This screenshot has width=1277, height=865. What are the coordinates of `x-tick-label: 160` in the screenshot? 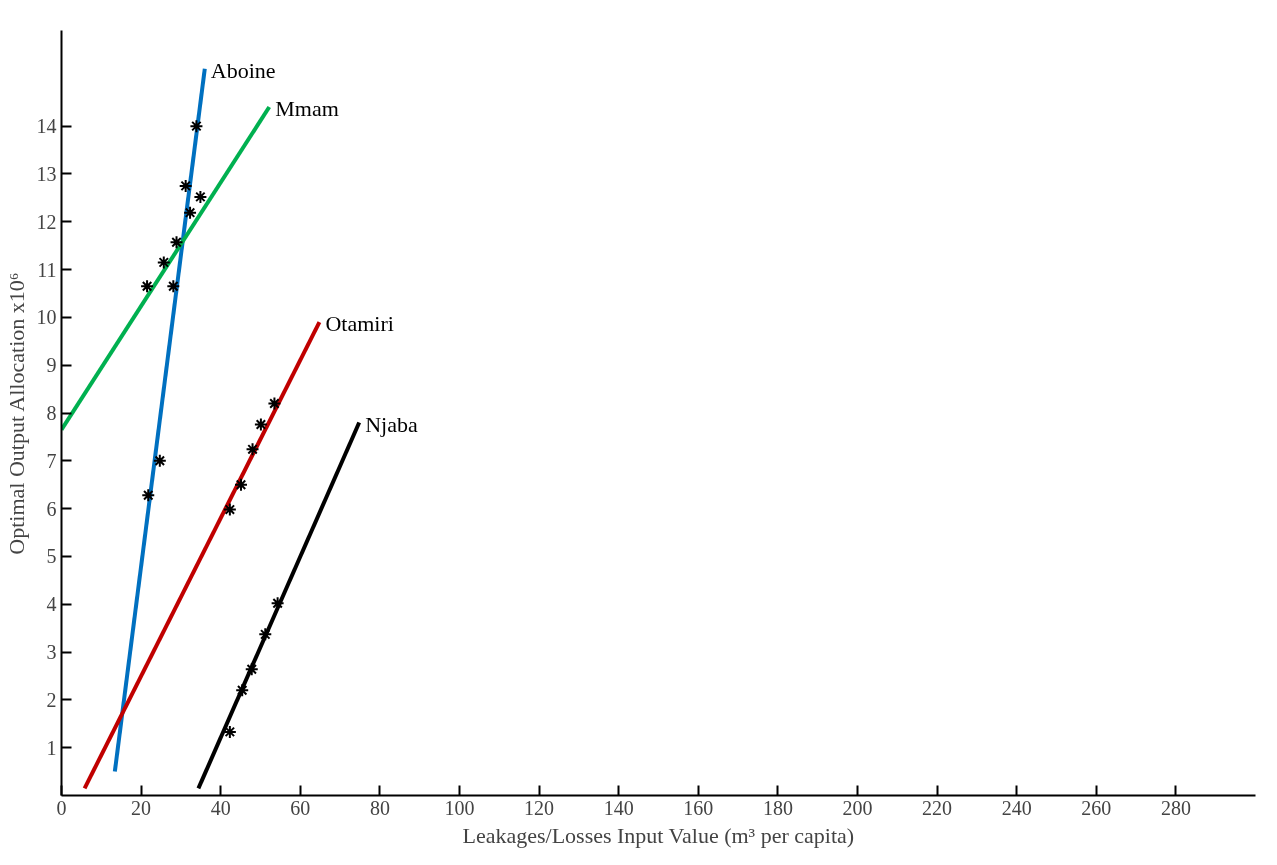 It's located at (698, 807).